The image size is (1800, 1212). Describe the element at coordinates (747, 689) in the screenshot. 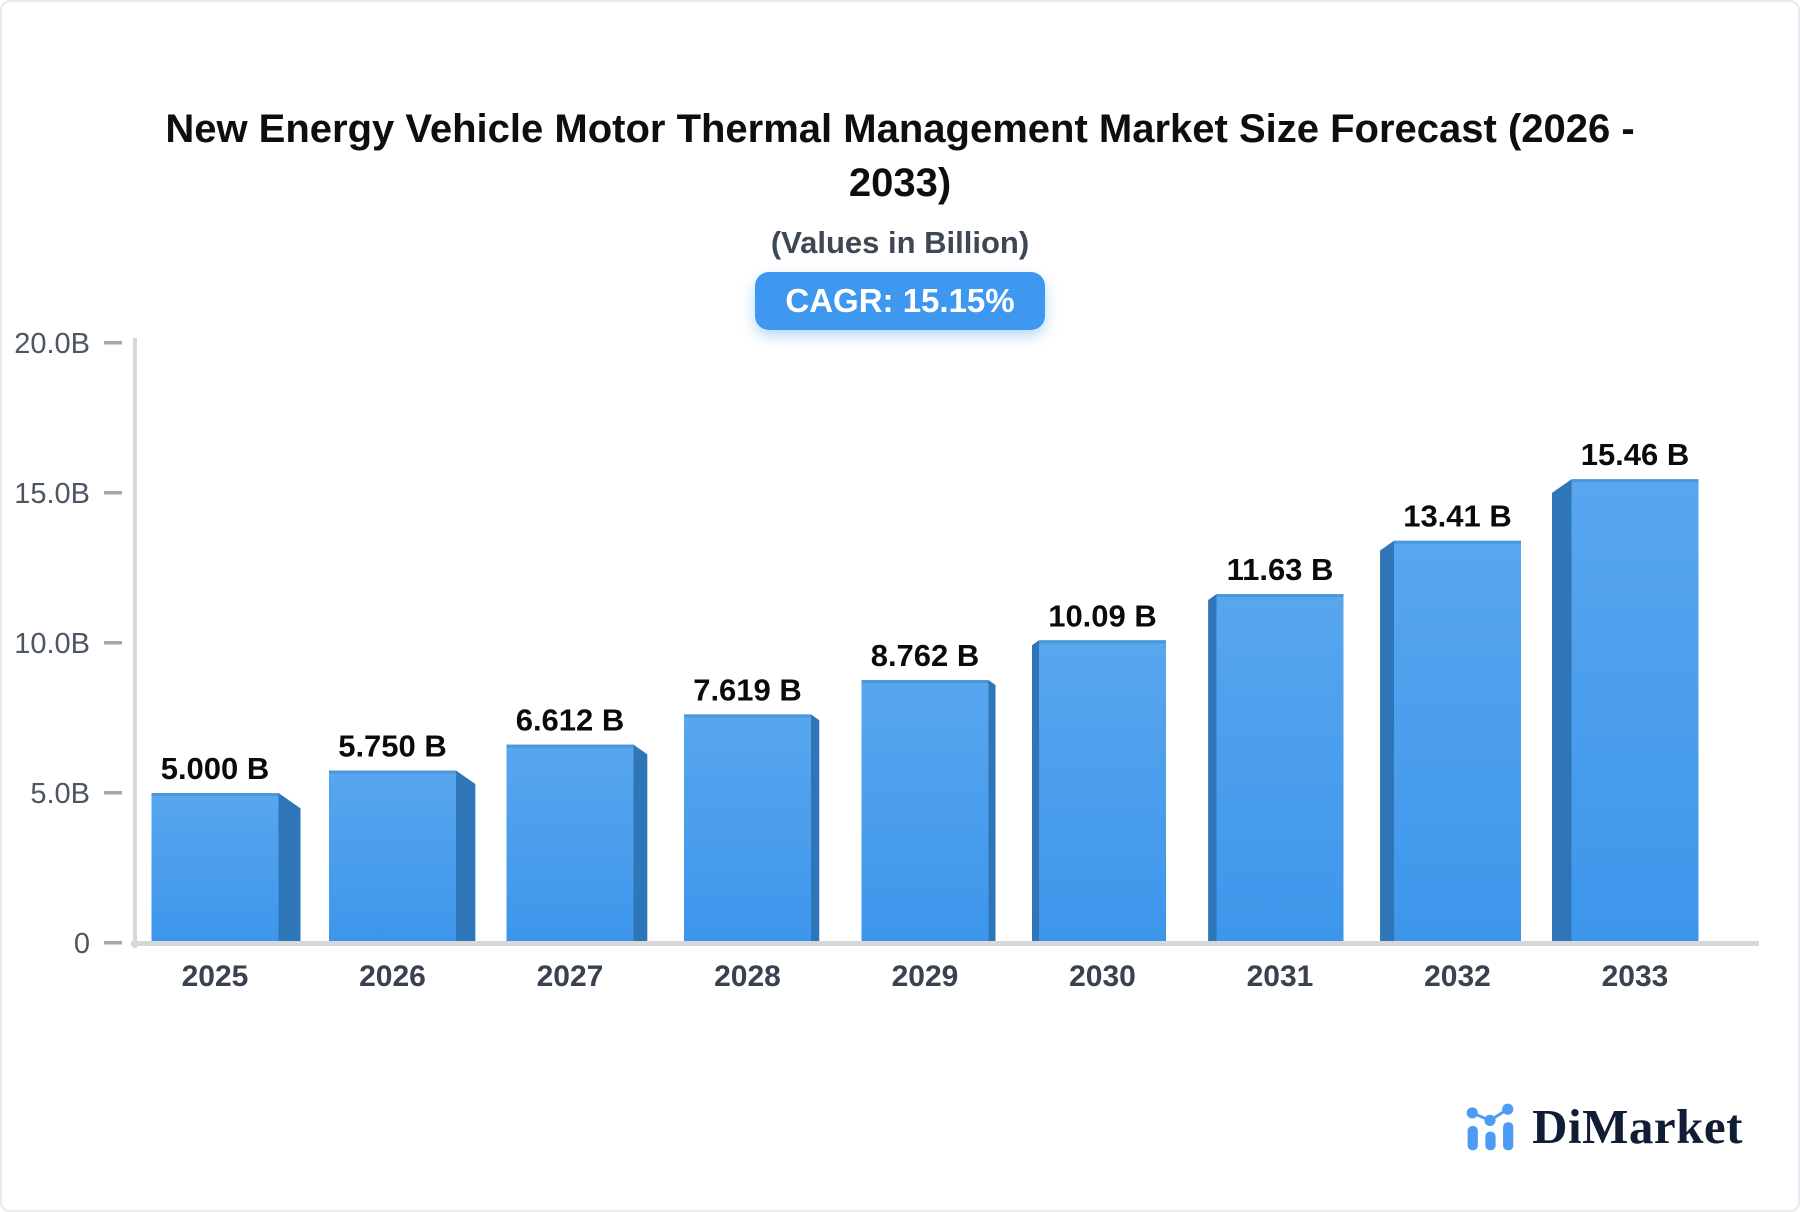

I see `bar-value-label: 7.619 B` at that location.